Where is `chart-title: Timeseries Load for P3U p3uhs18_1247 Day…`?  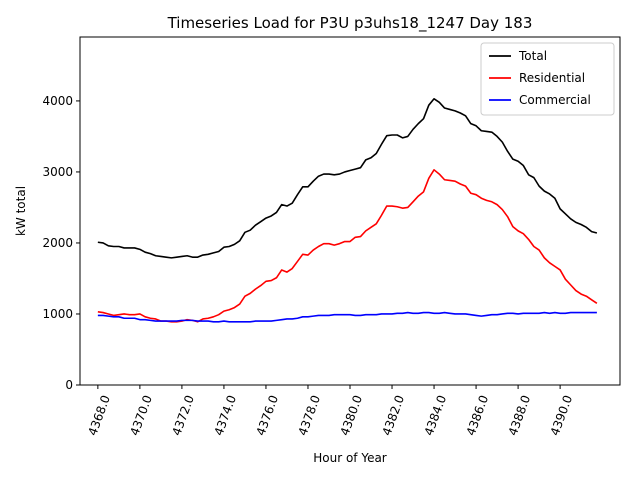 chart-title: Timeseries Load for P3U p3uhs18_1247 Day… is located at coordinates (350, 23).